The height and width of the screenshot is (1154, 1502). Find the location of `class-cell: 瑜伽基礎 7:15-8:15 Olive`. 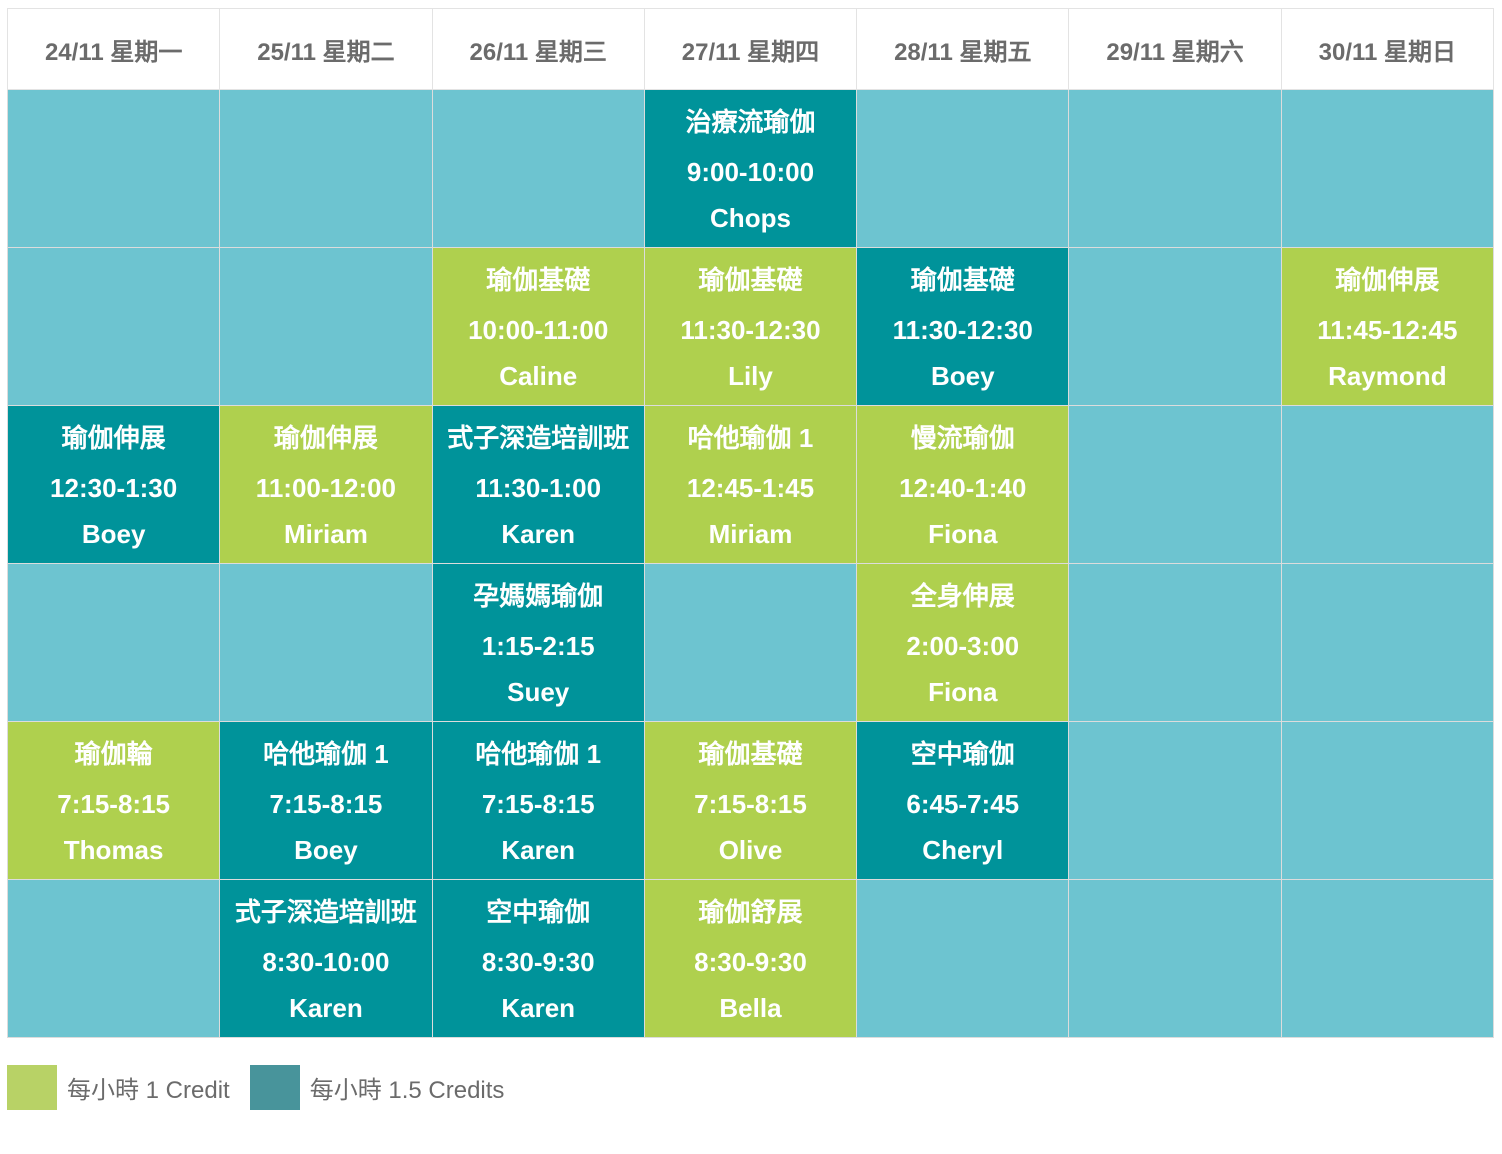

class-cell: 瑜伽基礎 7:15-8:15 Olive is located at coordinates (750, 800).